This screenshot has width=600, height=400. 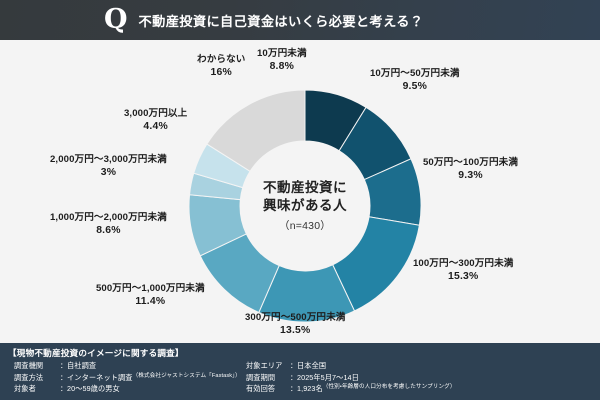 What do you see at coordinates (328, 377) in the screenshot?
I see `detail-value: 2025年5月7～14日` at bounding box center [328, 377].